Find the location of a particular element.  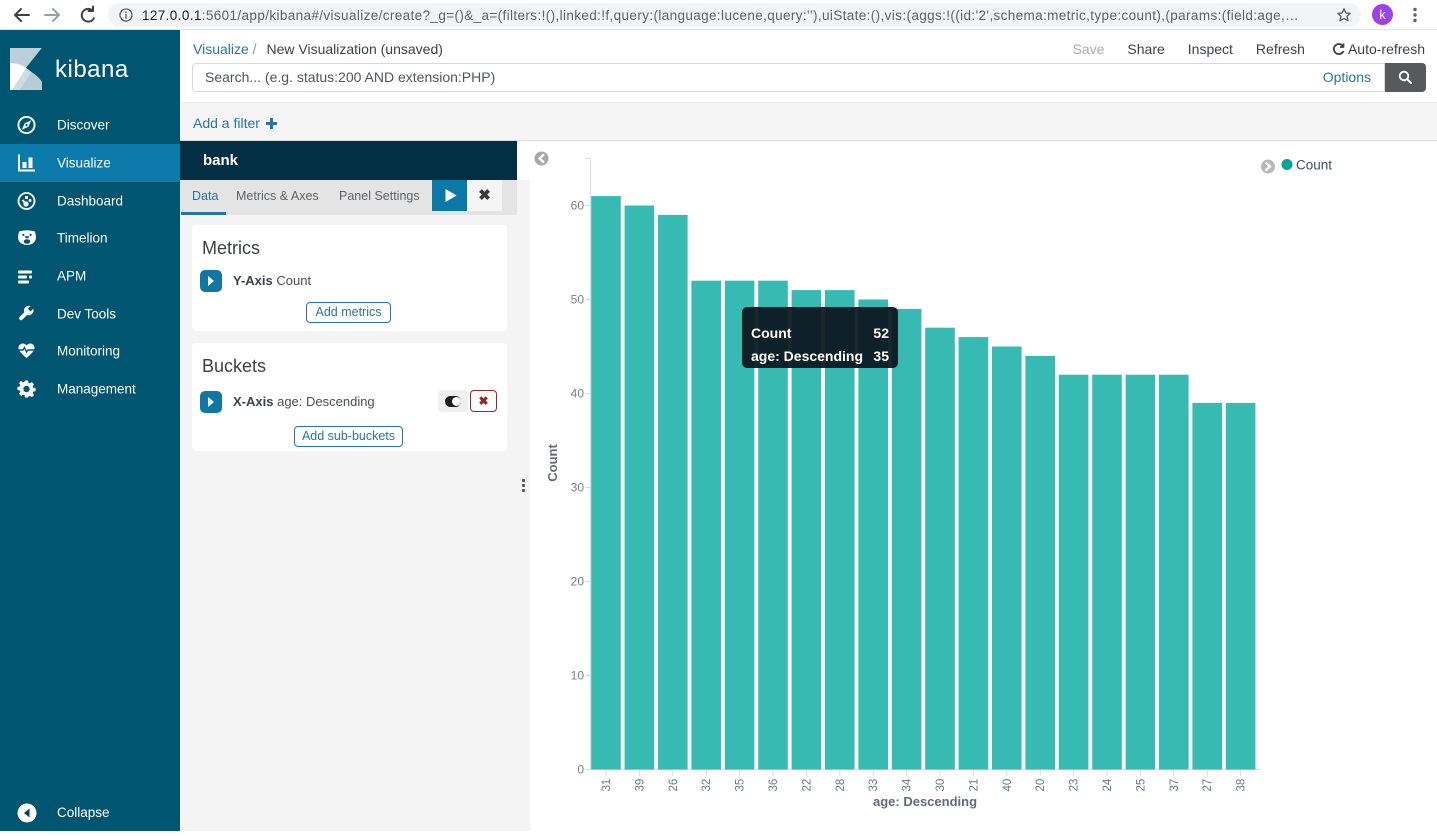

svg-text: 10 is located at coordinates (578, 676).